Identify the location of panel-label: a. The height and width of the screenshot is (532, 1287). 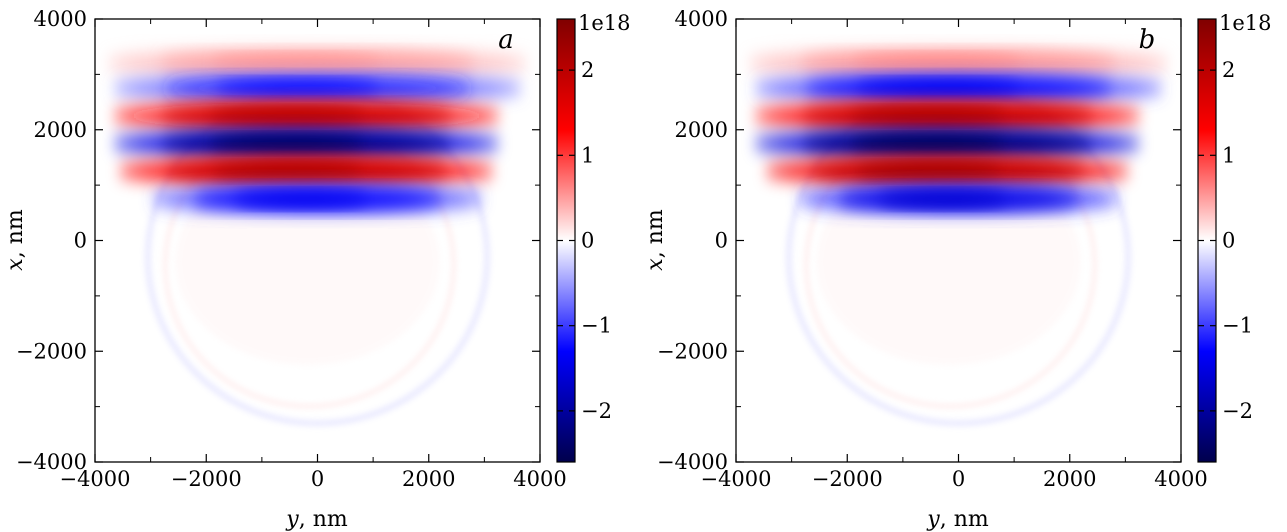
(506, 40).